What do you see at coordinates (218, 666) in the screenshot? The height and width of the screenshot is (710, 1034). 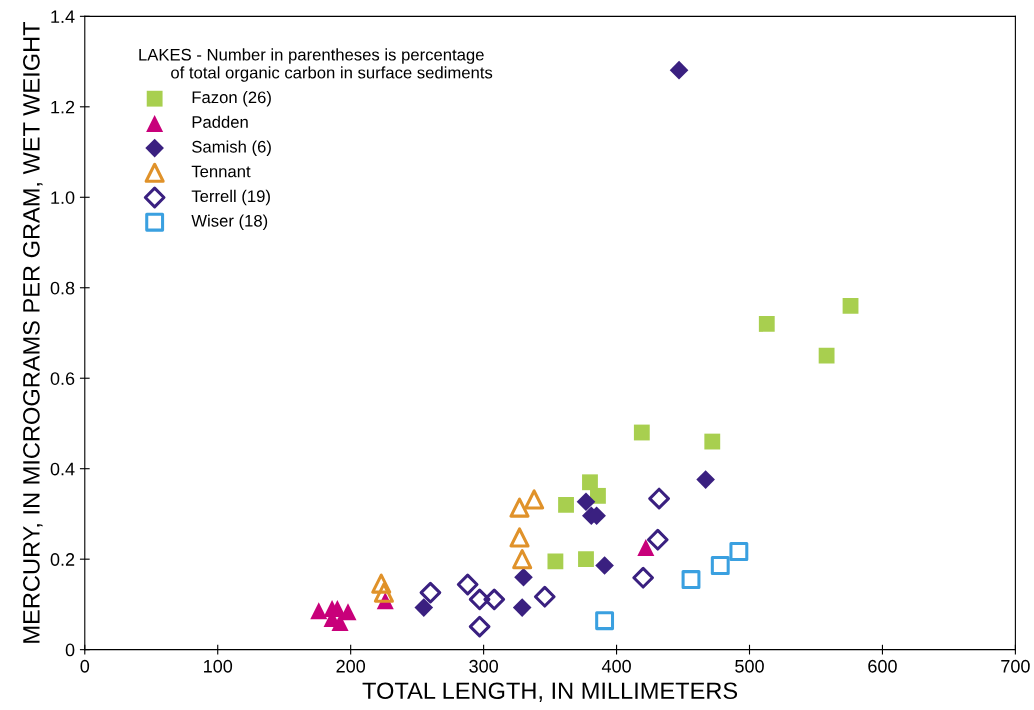 I see `x-tick-label: 100` at bounding box center [218, 666].